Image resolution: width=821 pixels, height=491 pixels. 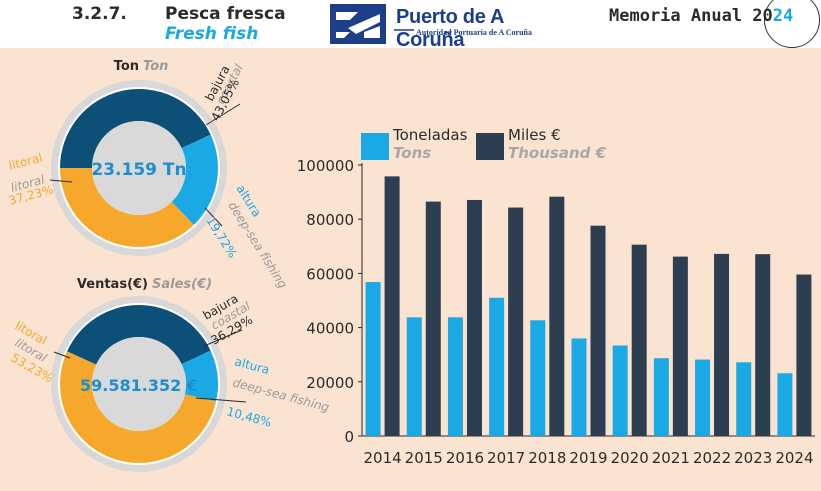 I want to click on report-title-text: Memoria Anual 20, so click(x=691, y=16).